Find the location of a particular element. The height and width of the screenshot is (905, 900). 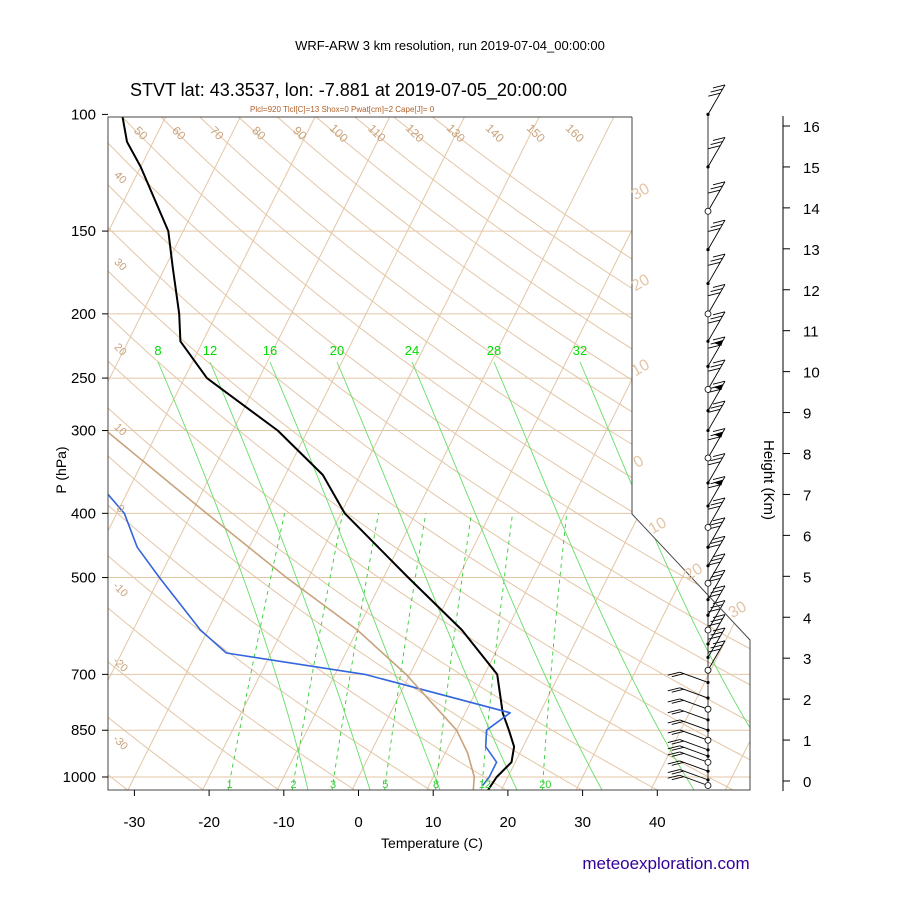

mixing-ratio-label: 12 is located at coordinates (485, 785).